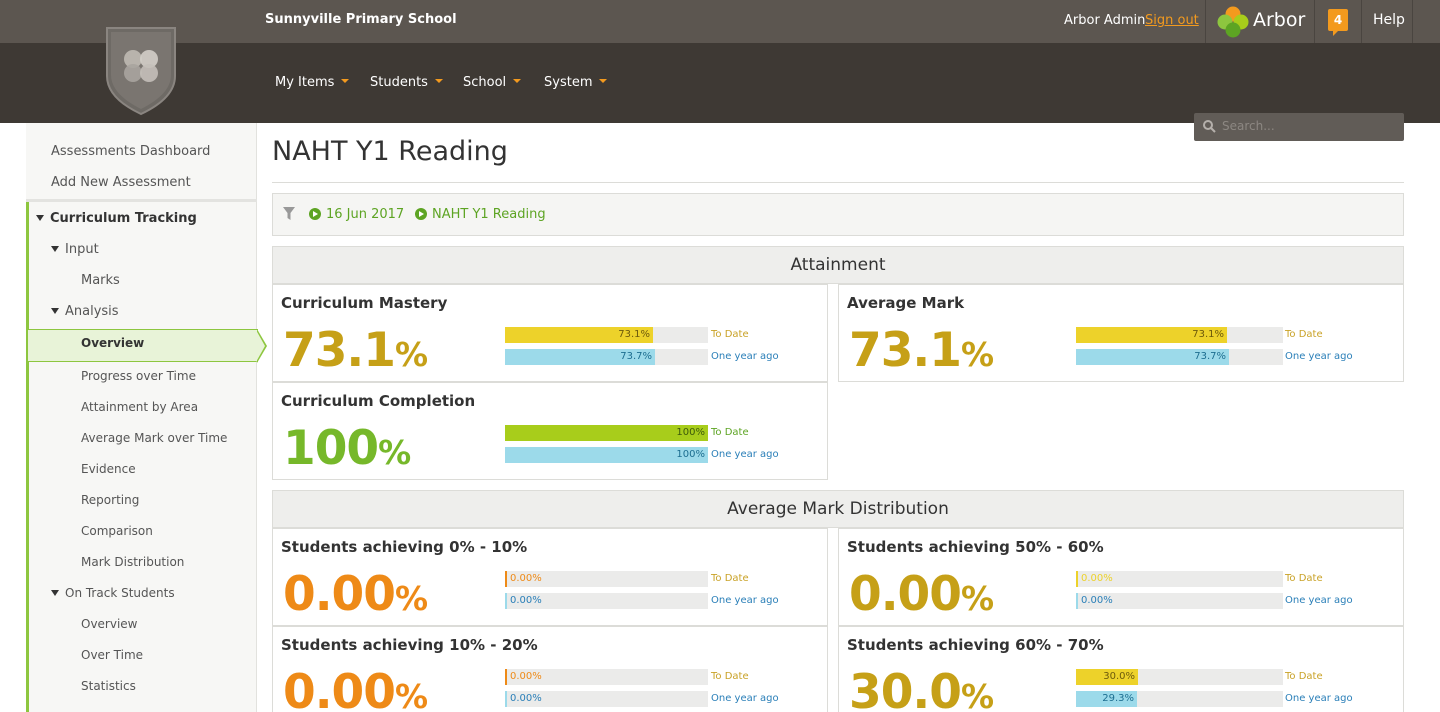 This screenshot has height=712, width=1440. I want to click on nav-my-items: My Items, so click(312, 82).